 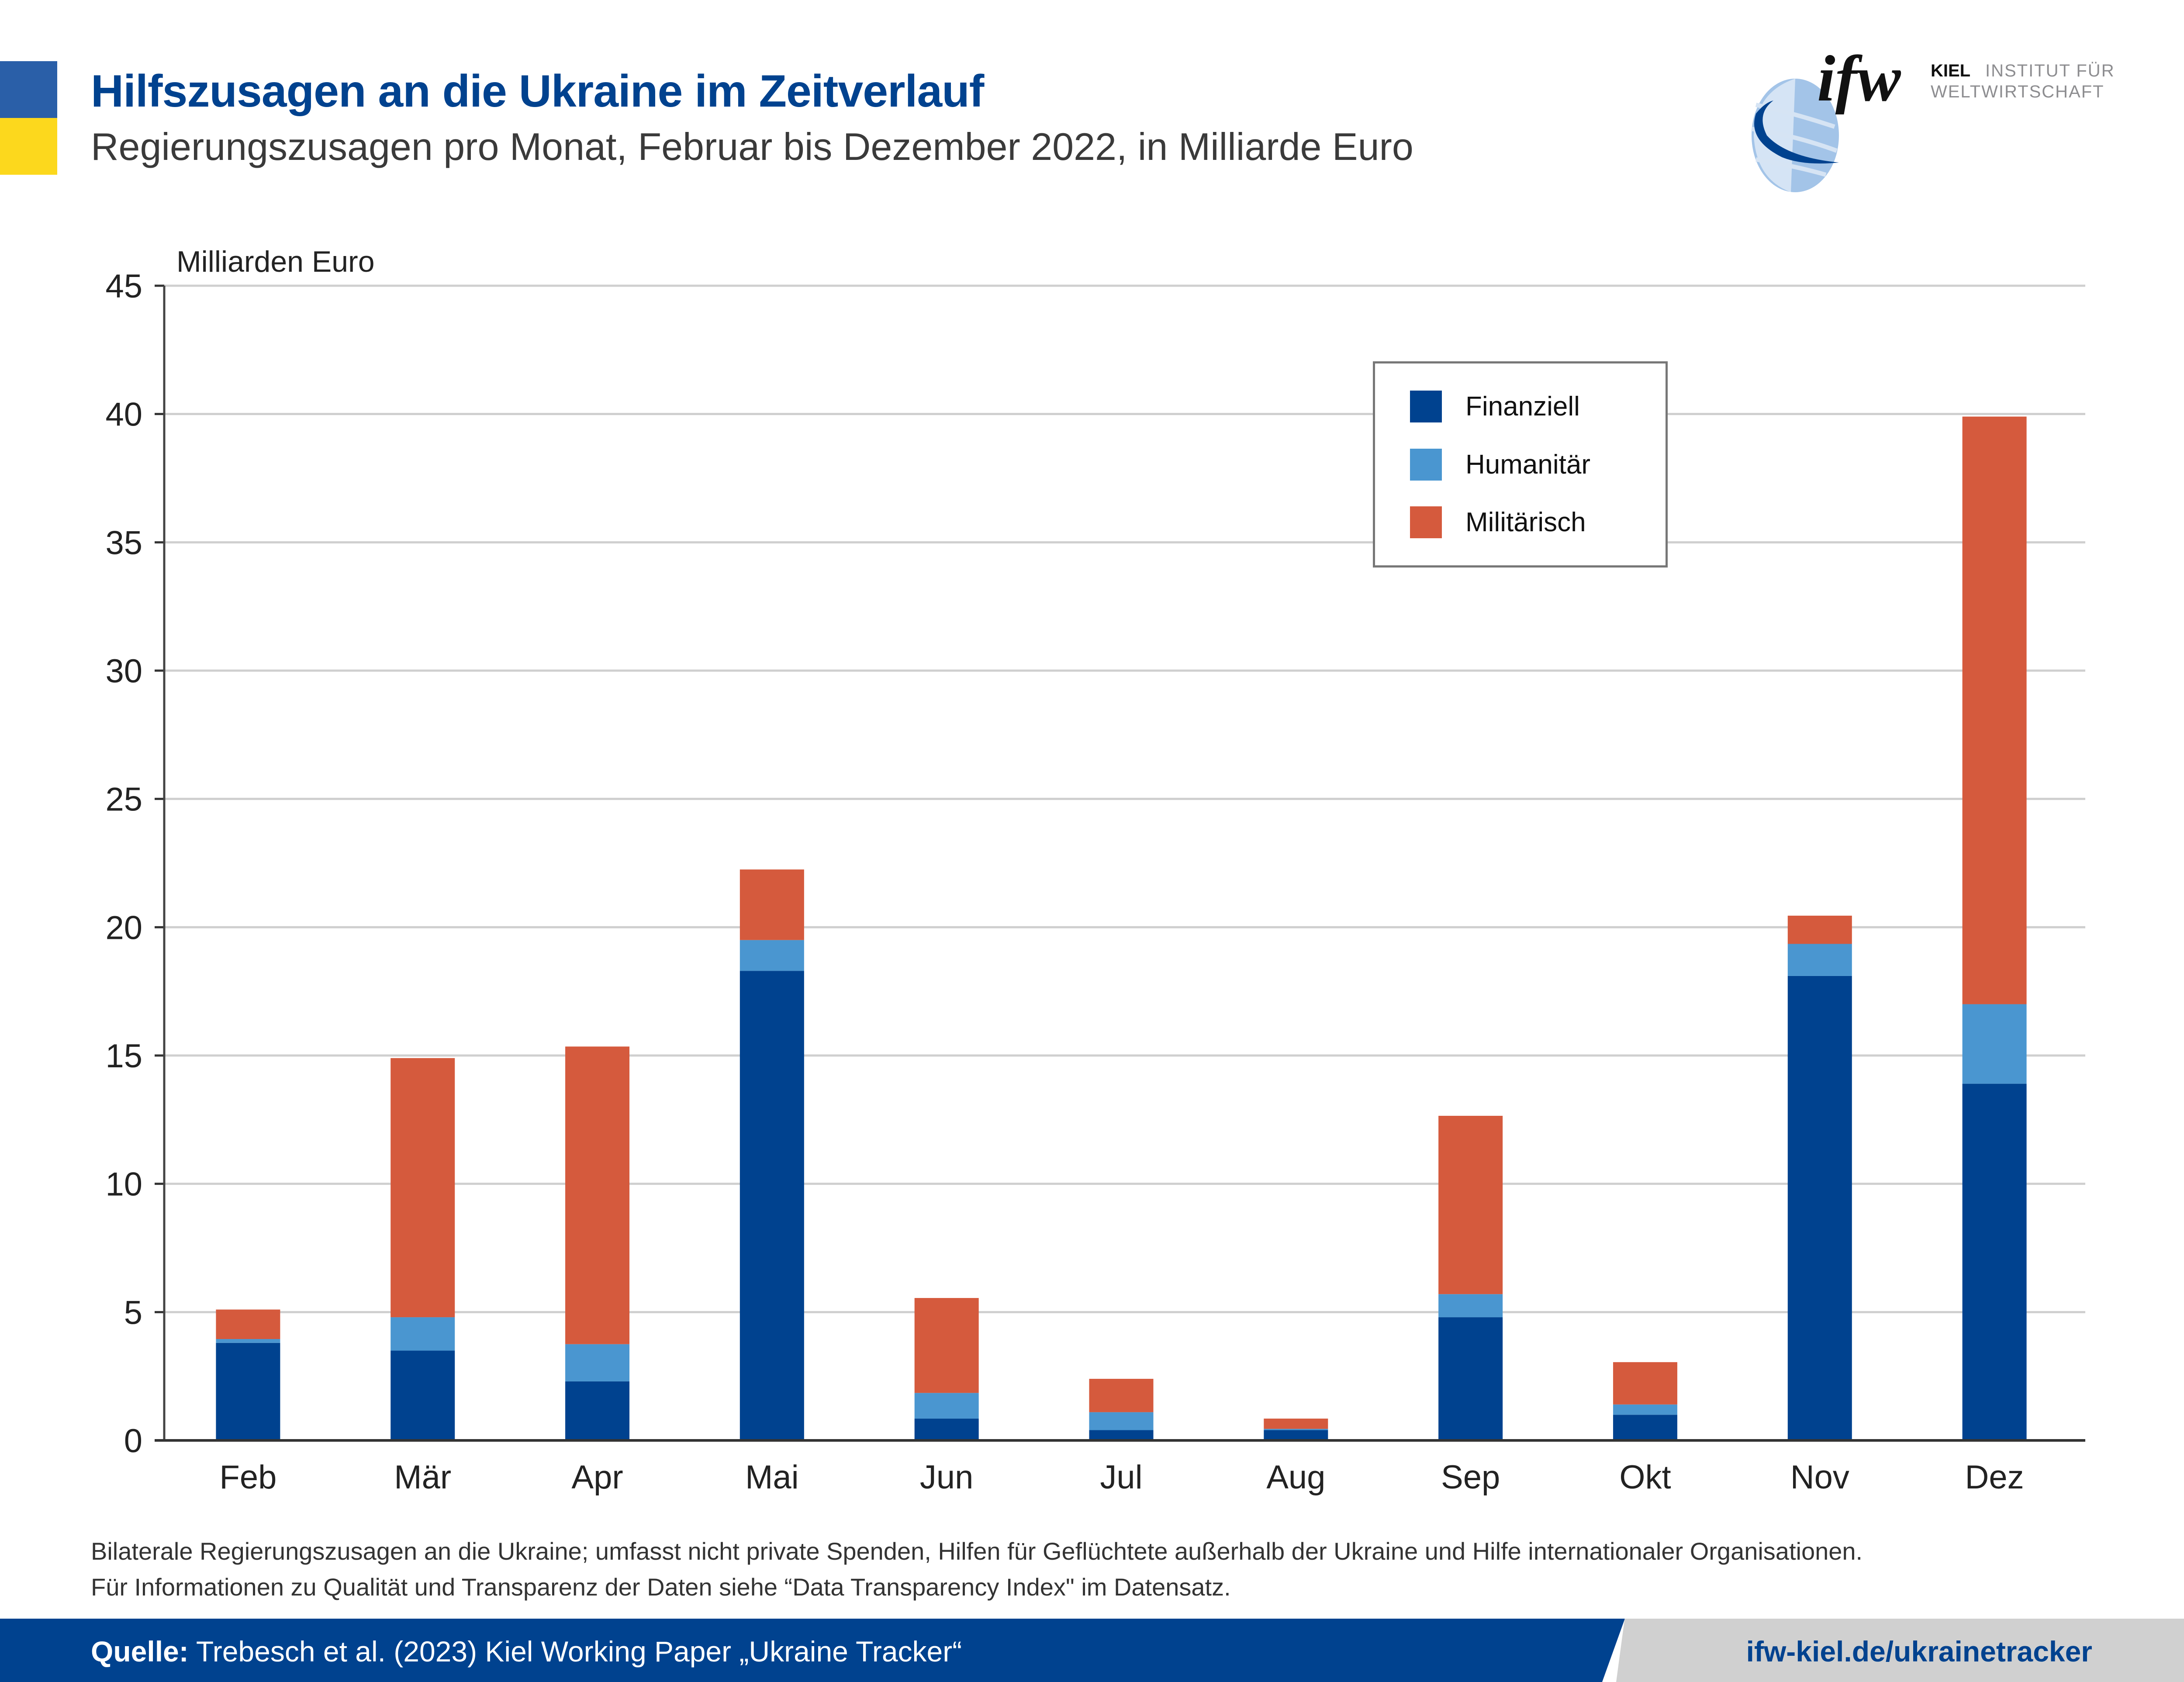 I want to click on svg-text: ifw, so click(x=1859, y=81).